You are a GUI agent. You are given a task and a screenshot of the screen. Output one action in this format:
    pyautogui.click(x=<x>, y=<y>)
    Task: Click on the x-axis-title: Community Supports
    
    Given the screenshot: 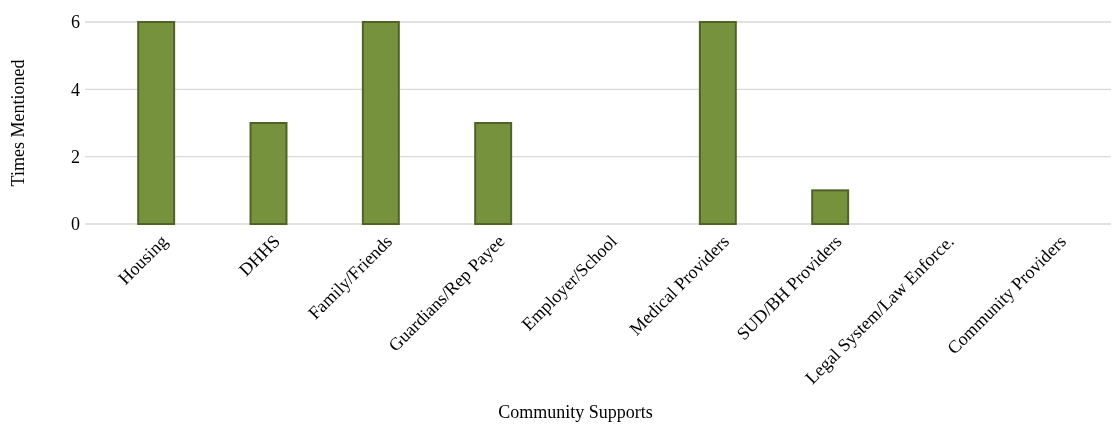 What is the action you would take?
    pyautogui.click(x=575, y=412)
    